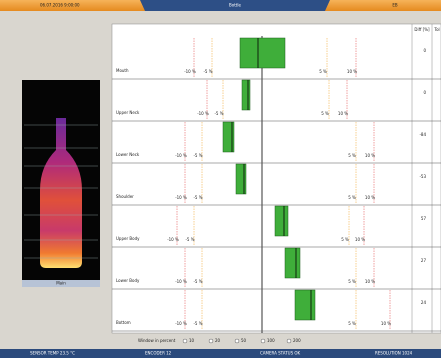 This screenshot has height=362, width=441. Describe the element at coordinates (424, 260) in the screenshot. I see `row-diff: 27` at that location.